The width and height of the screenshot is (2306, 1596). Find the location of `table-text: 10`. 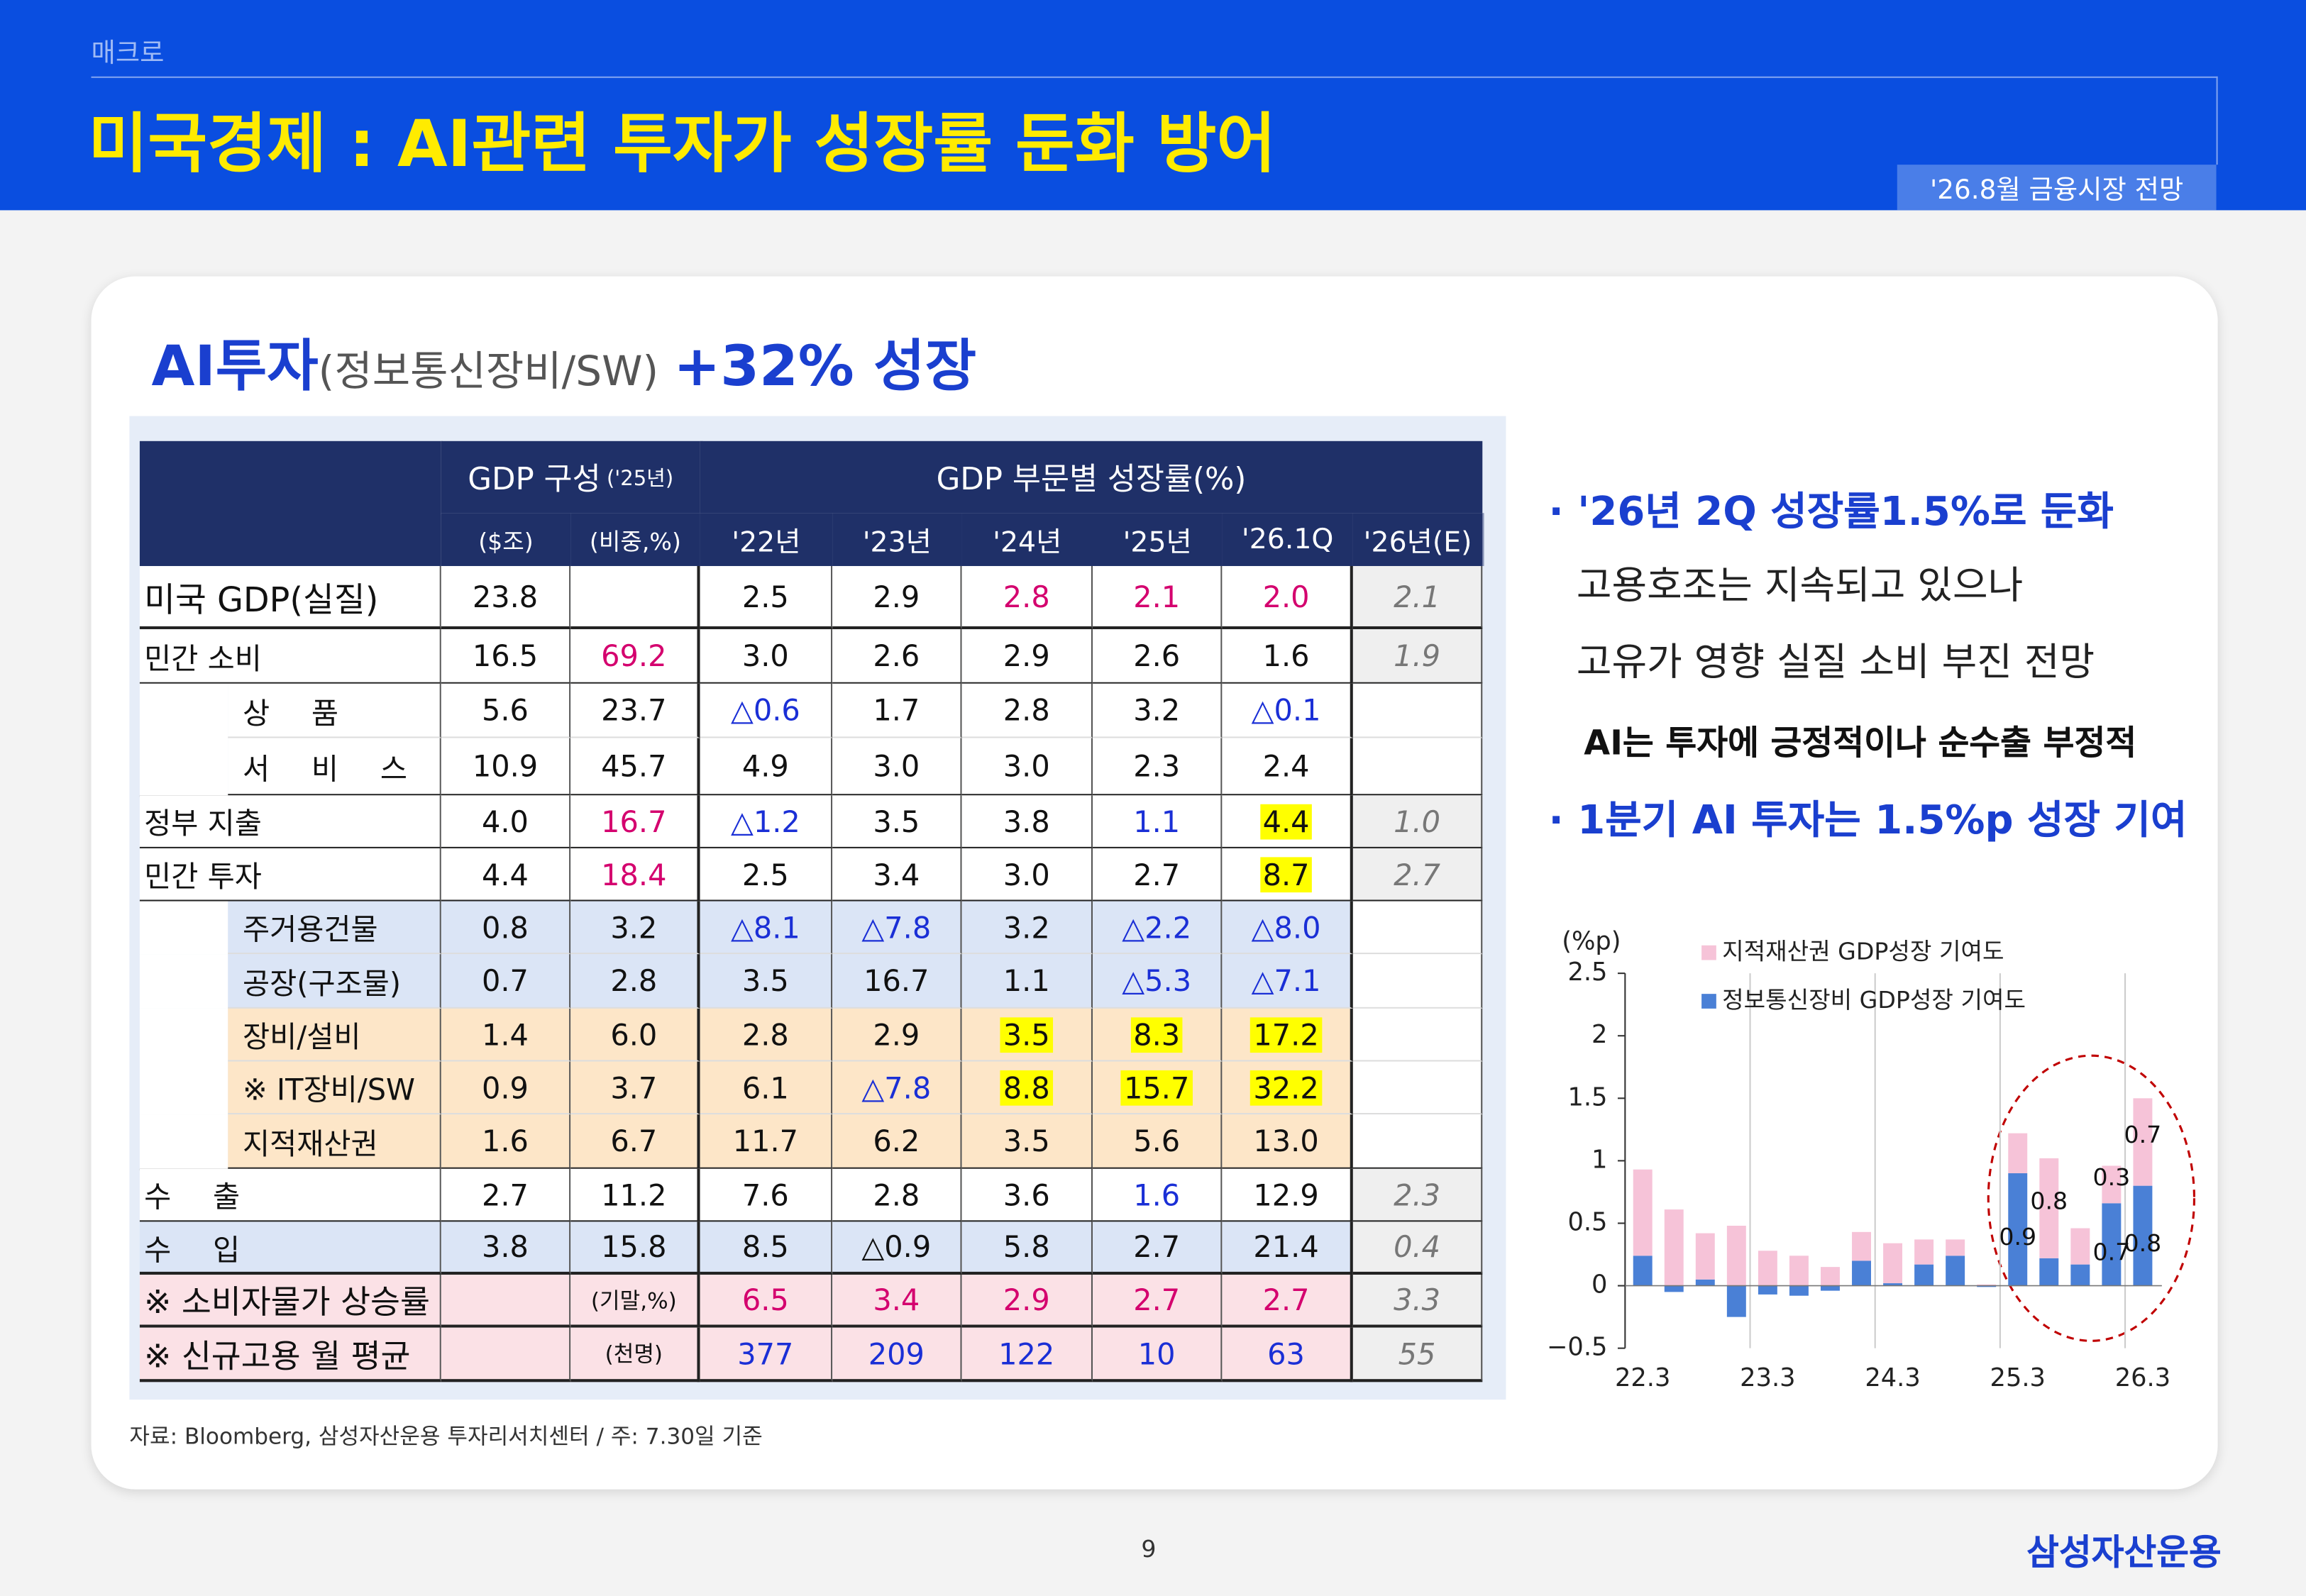

table-text: 10 is located at coordinates (1156, 1353).